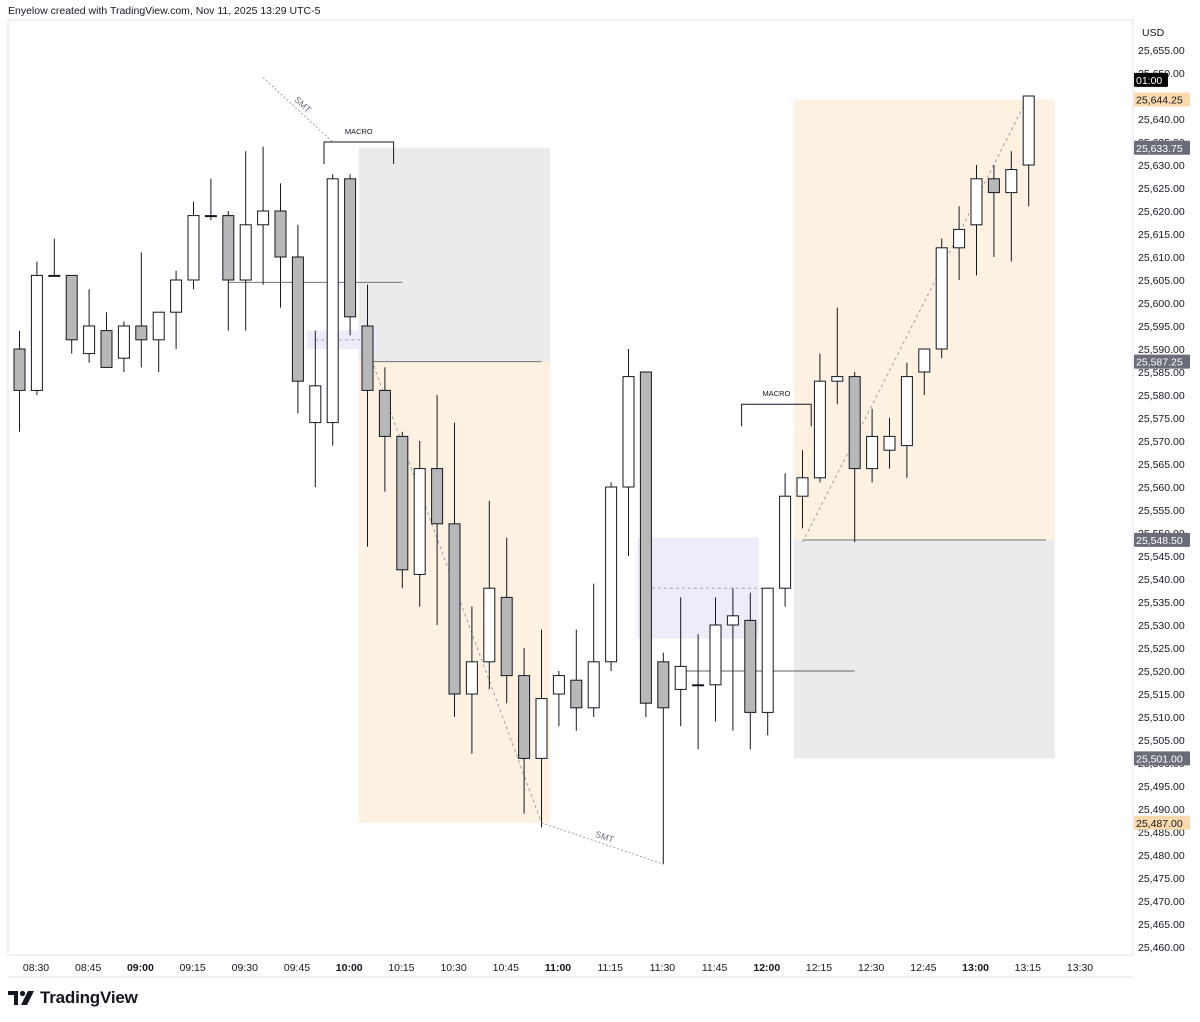 Image resolution: width=1200 pixels, height=1022 pixels. Describe the element at coordinates (1161, 948) in the screenshot. I see `price-tick-label: 25,460.00` at that location.